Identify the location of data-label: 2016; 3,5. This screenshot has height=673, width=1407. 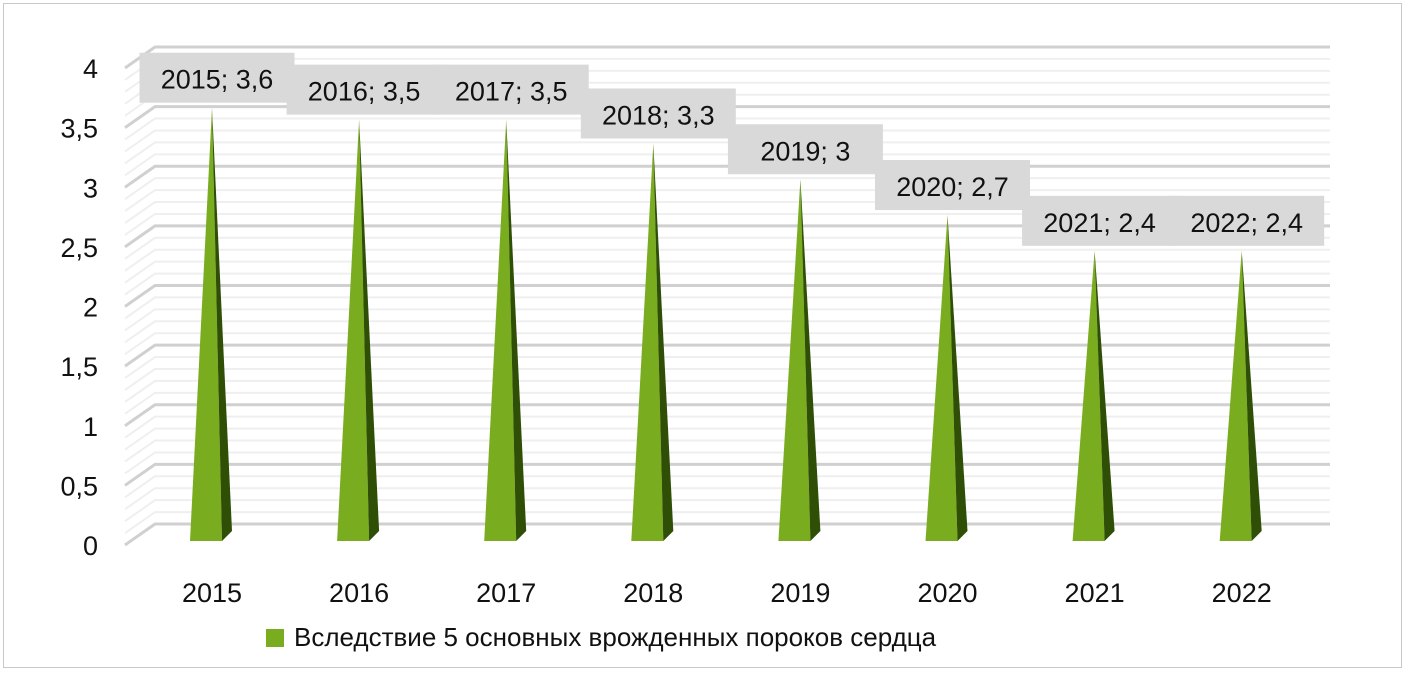
(364, 92).